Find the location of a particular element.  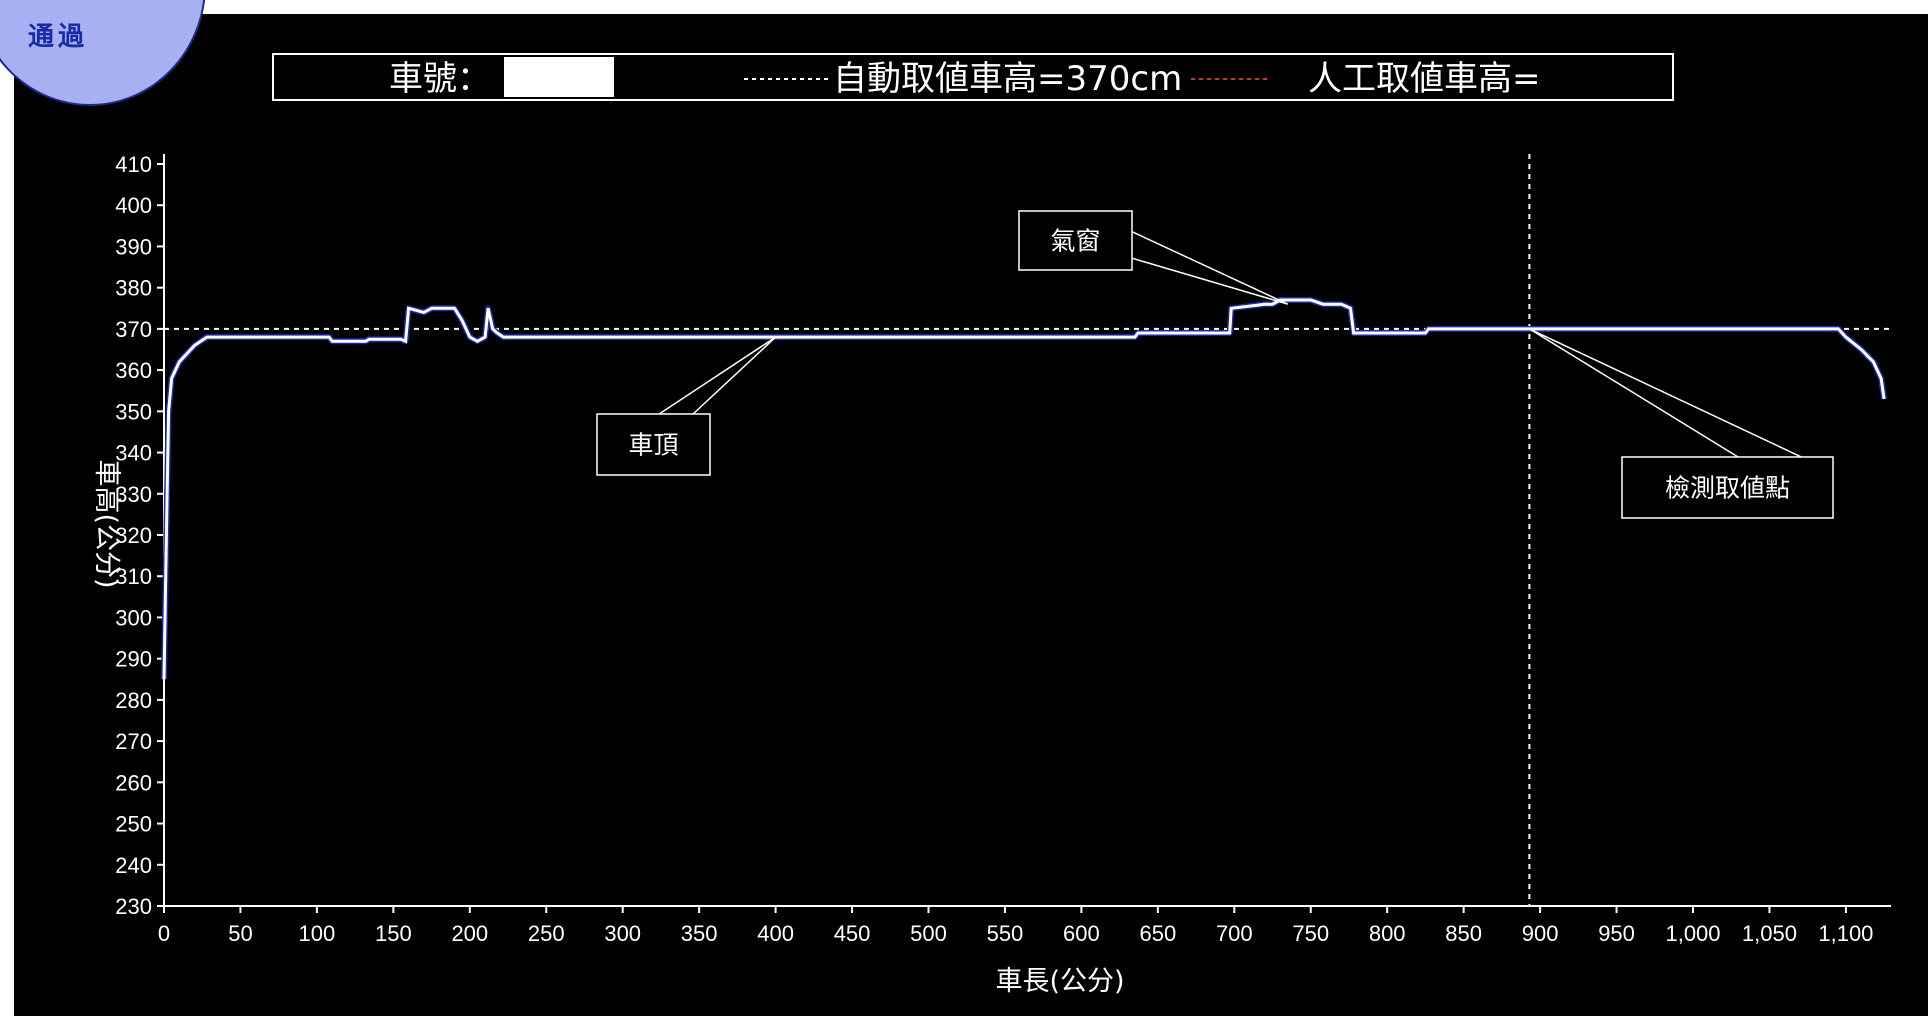

x-tick-label-1000: 1,000 is located at coordinates (1692, 933).